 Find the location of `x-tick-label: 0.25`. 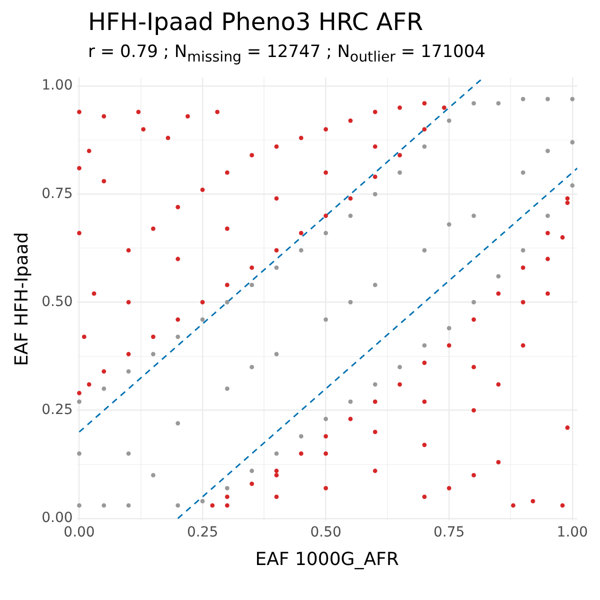

x-tick-label: 0.25 is located at coordinates (202, 533).